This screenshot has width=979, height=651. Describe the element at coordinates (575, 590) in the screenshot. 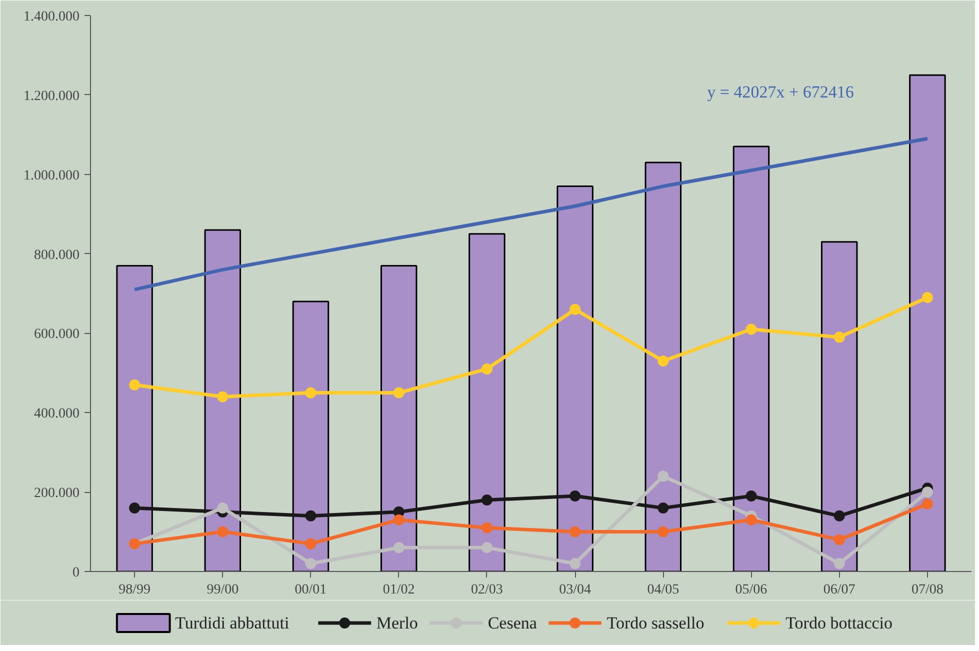

I see `x-tick-label: 03/04` at that location.